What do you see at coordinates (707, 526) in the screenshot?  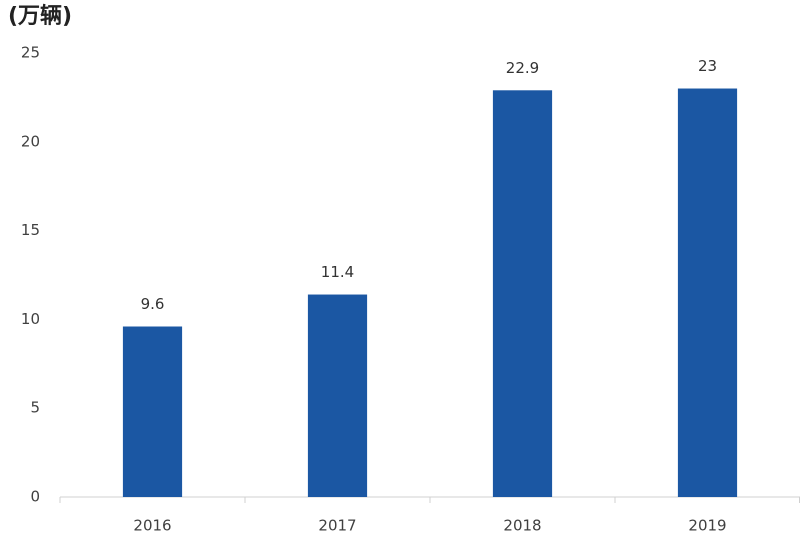 I see `x-tick-label: 2019` at bounding box center [707, 526].